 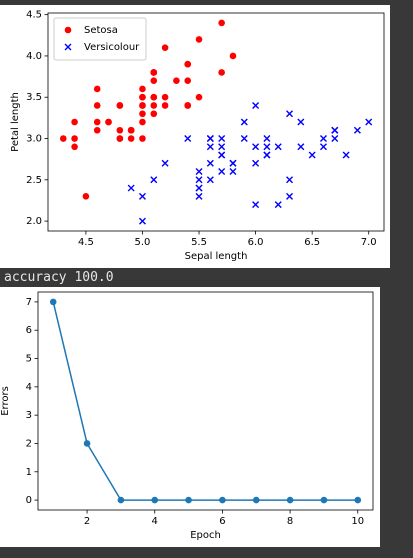 What do you see at coordinates (68, 30) in the screenshot?
I see `legend-marker` at bounding box center [68, 30].